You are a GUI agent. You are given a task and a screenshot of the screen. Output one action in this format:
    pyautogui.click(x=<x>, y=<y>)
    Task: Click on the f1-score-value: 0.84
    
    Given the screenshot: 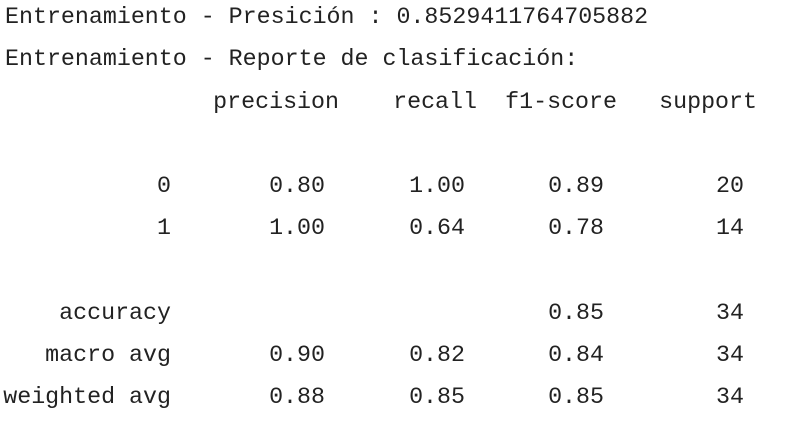 What is the action you would take?
    pyautogui.click(x=576, y=355)
    